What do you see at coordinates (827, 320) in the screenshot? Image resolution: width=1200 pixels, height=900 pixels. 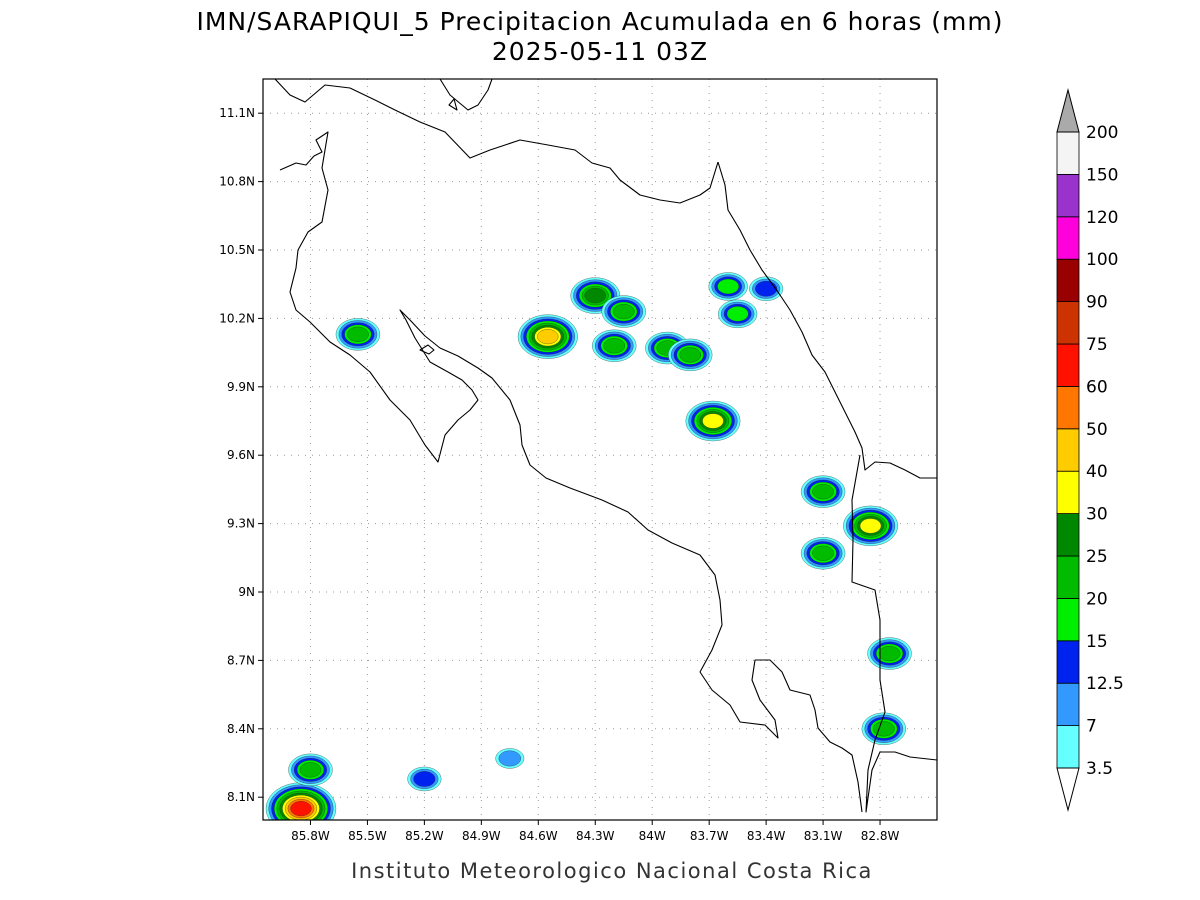 I see `caribbean-coastline` at bounding box center [827, 320].